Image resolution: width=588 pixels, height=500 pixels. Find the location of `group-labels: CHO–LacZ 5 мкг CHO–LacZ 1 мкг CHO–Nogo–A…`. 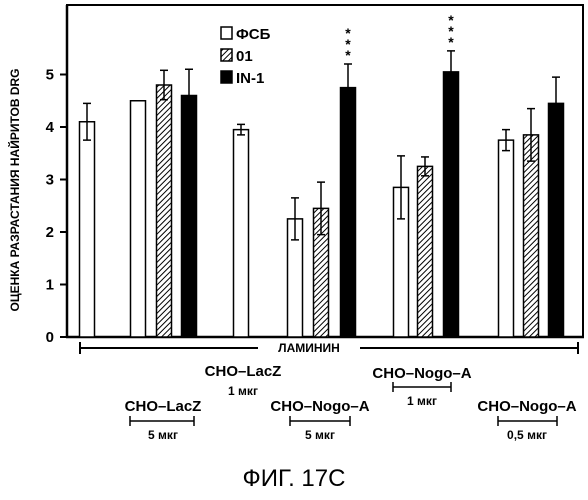

group-labels: CHO–LacZ 5 мкг CHO–LacZ 1 мкг CHO–Nogo–A… is located at coordinates (351, 402).